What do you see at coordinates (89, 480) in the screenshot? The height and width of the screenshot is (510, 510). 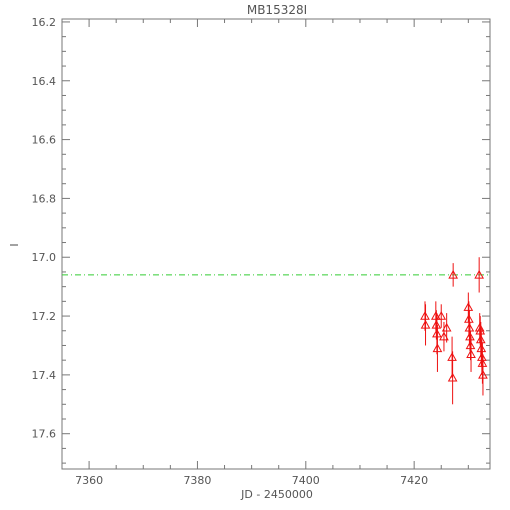 I see `x-tick-label: 7360` at bounding box center [89, 480].